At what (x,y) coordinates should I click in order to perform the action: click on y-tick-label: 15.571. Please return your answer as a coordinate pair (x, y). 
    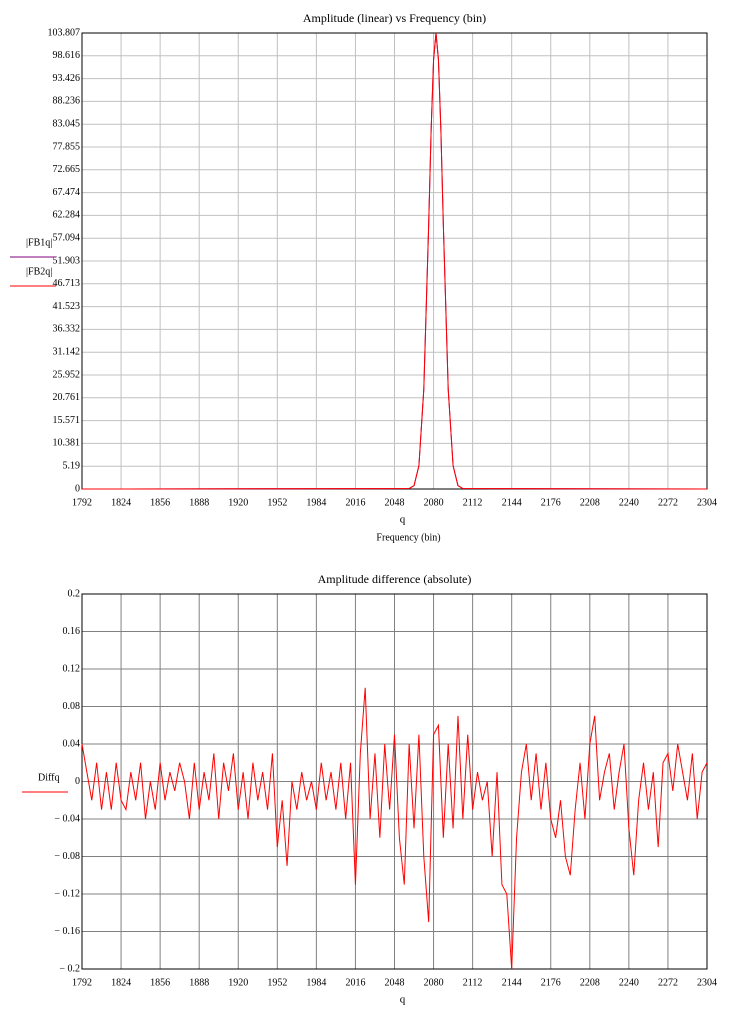
    Looking at the image, I should click on (67, 420).